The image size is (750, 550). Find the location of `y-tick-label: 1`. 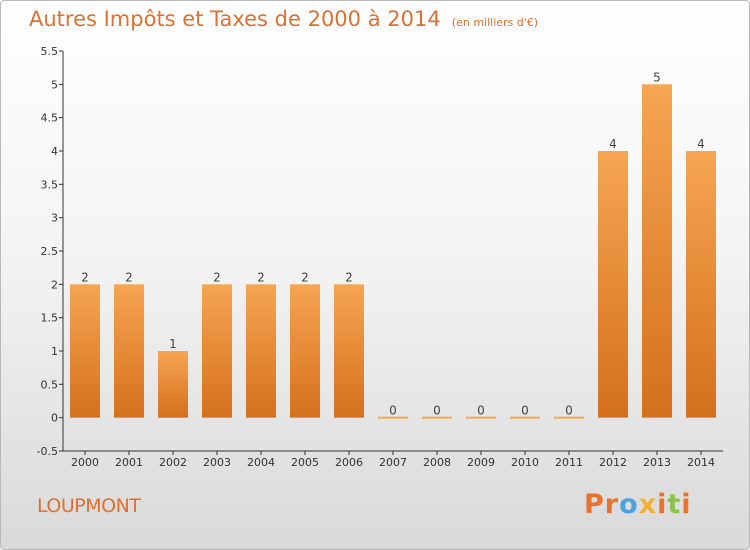

y-tick-label: 1 is located at coordinates (54, 351).